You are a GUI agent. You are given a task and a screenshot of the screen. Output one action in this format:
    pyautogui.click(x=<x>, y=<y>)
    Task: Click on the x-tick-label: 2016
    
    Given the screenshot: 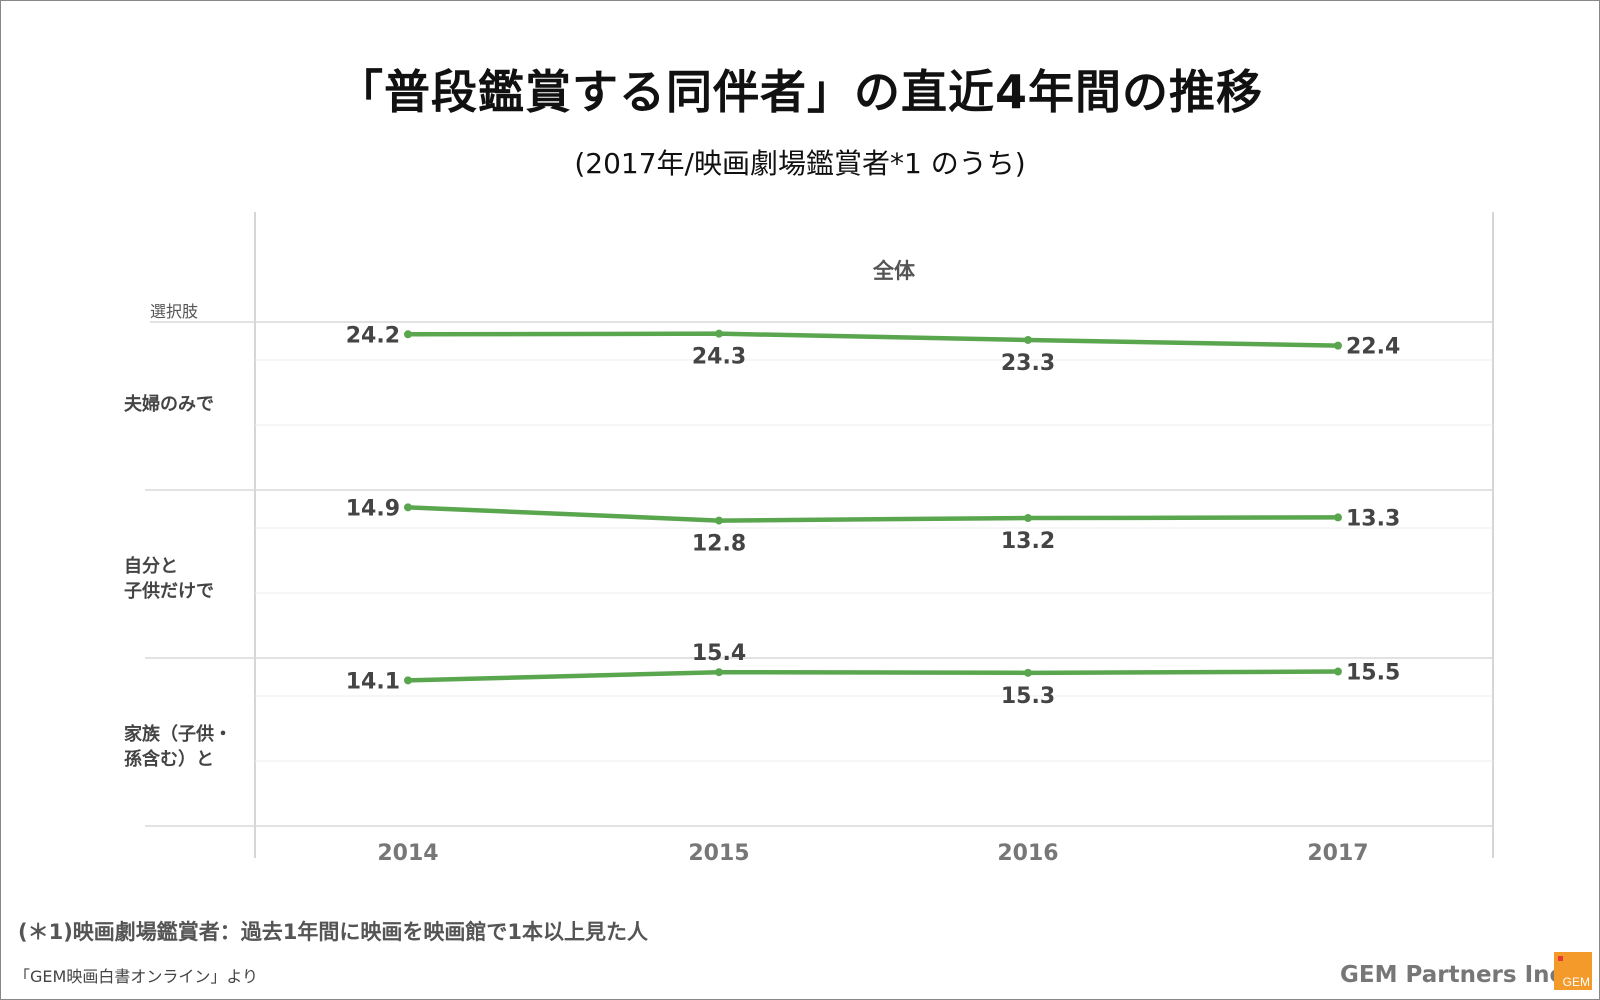 What is the action you would take?
    pyautogui.click(x=1027, y=853)
    